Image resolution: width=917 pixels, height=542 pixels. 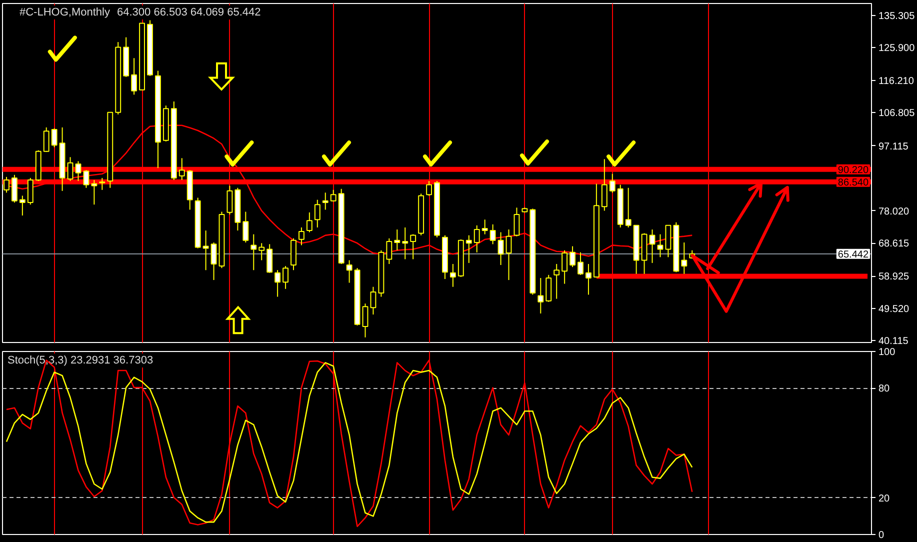 What do you see at coordinates (894, 309) in the screenshot?
I see `y-tick-label: 49.520` at bounding box center [894, 309].